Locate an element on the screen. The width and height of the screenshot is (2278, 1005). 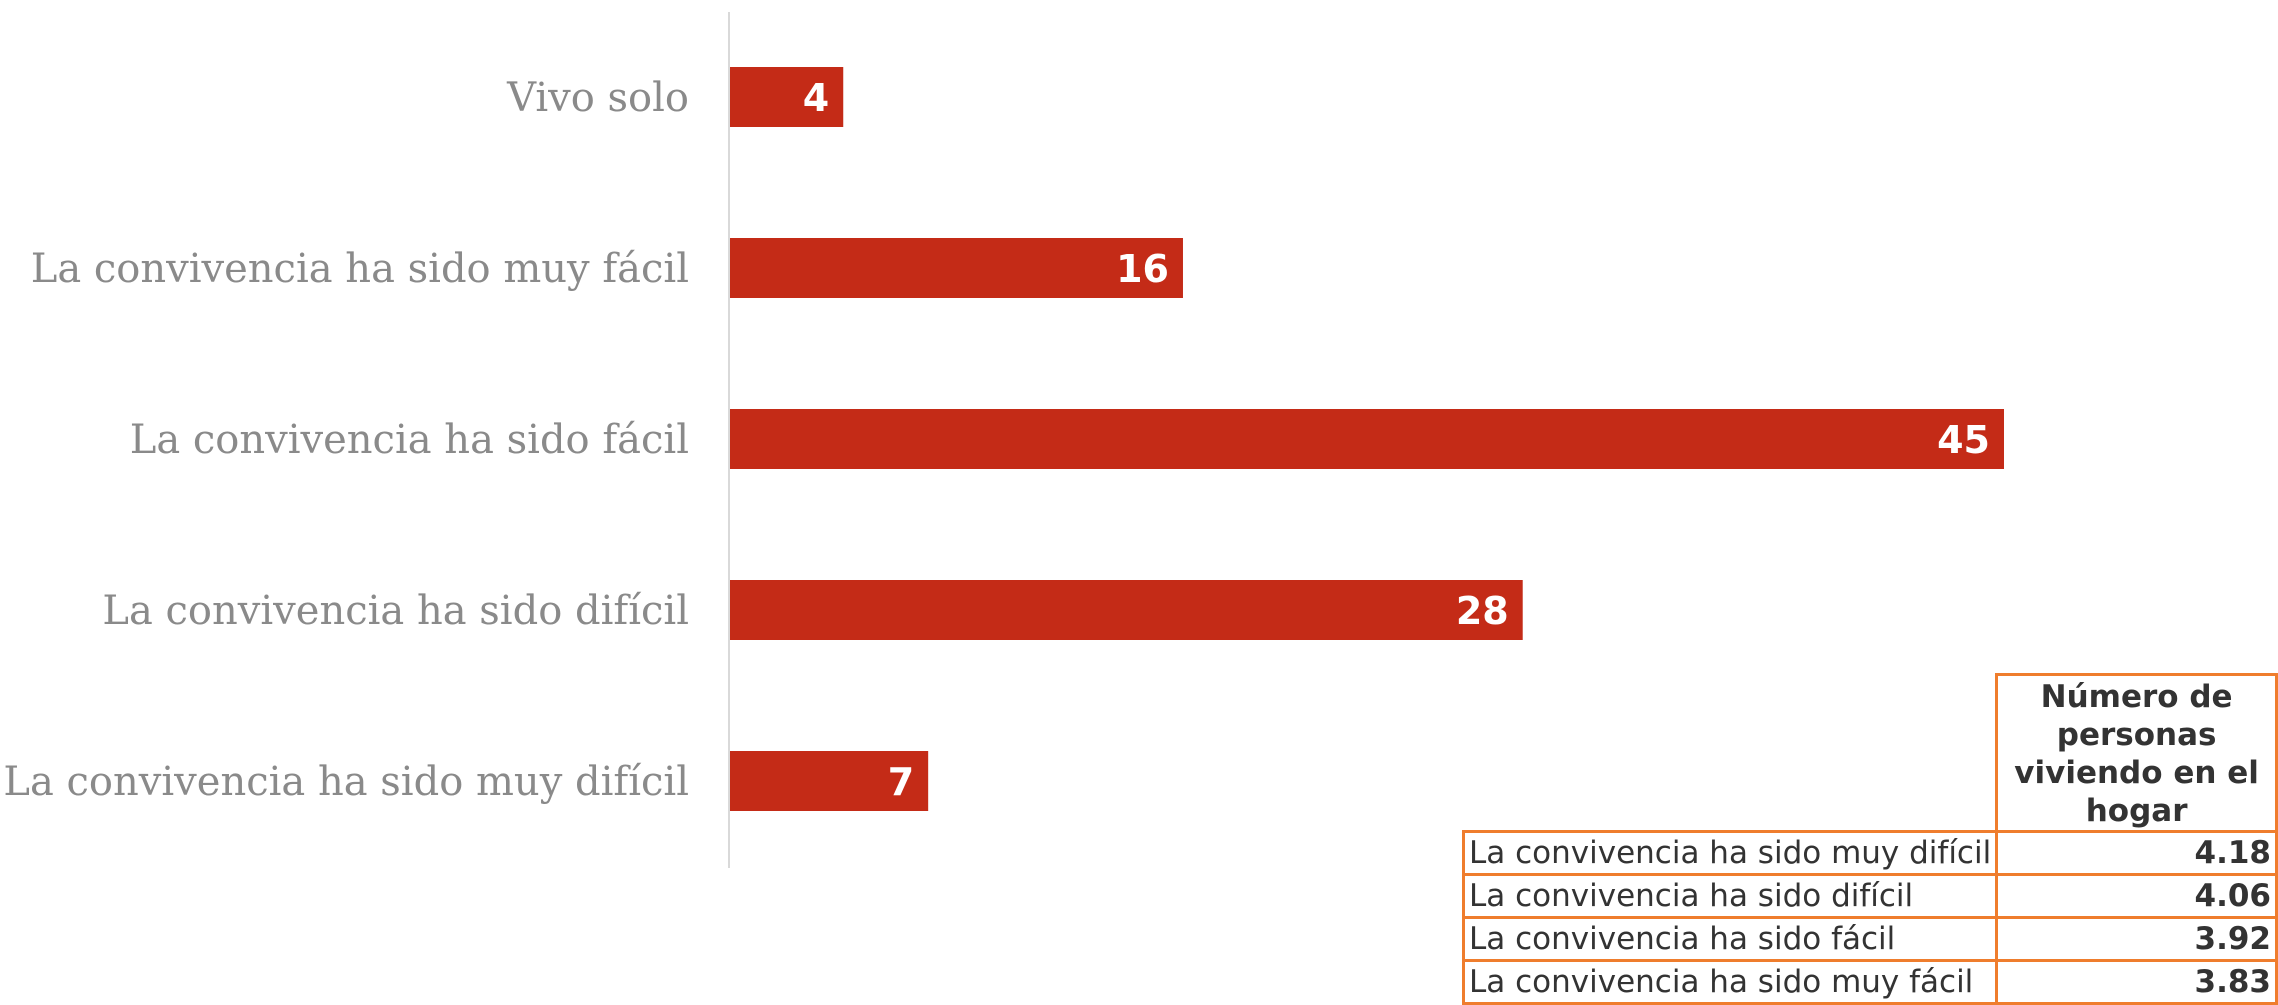
table-row-label: La convivencia ha sido difícil is located at coordinates (1730, 896).